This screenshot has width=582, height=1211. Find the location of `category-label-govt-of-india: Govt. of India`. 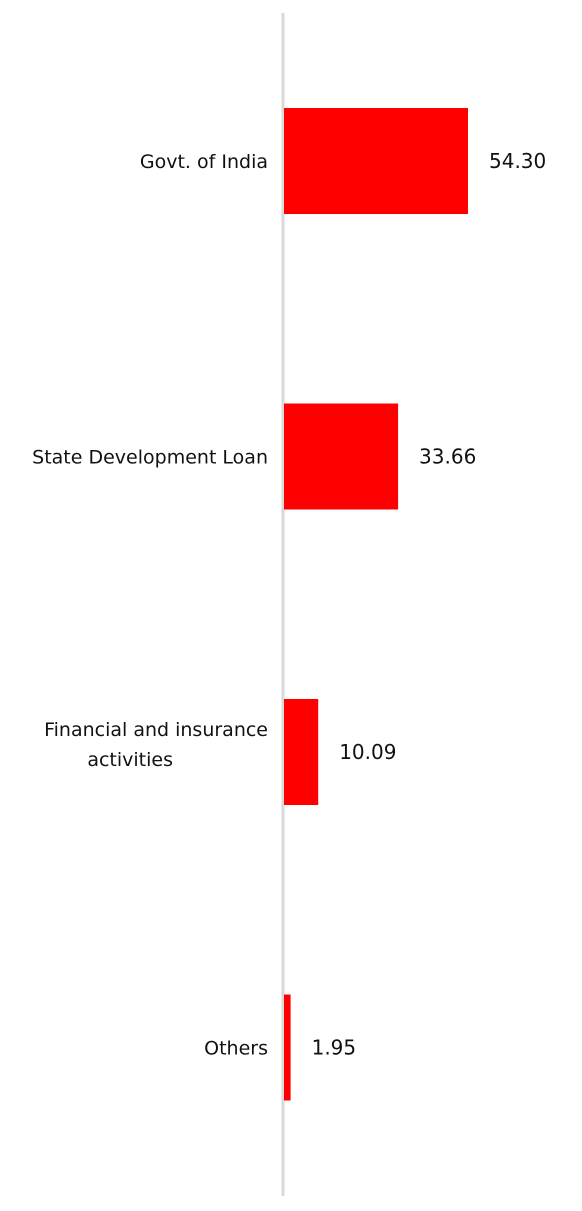

category-label-govt-of-india: Govt. of India is located at coordinates (204, 162).